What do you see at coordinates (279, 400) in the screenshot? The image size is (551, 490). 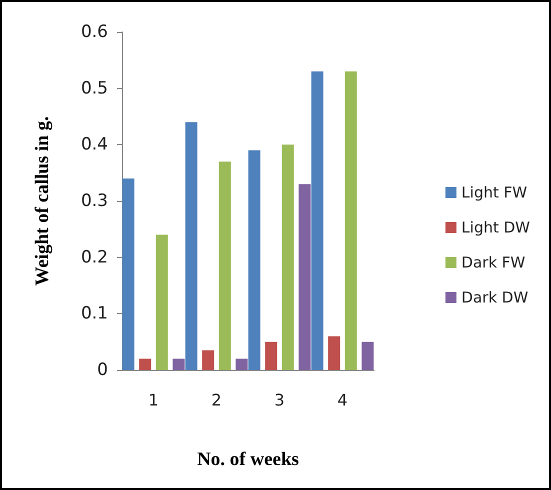 I see `x-tick-label: 3` at bounding box center [279, 400].